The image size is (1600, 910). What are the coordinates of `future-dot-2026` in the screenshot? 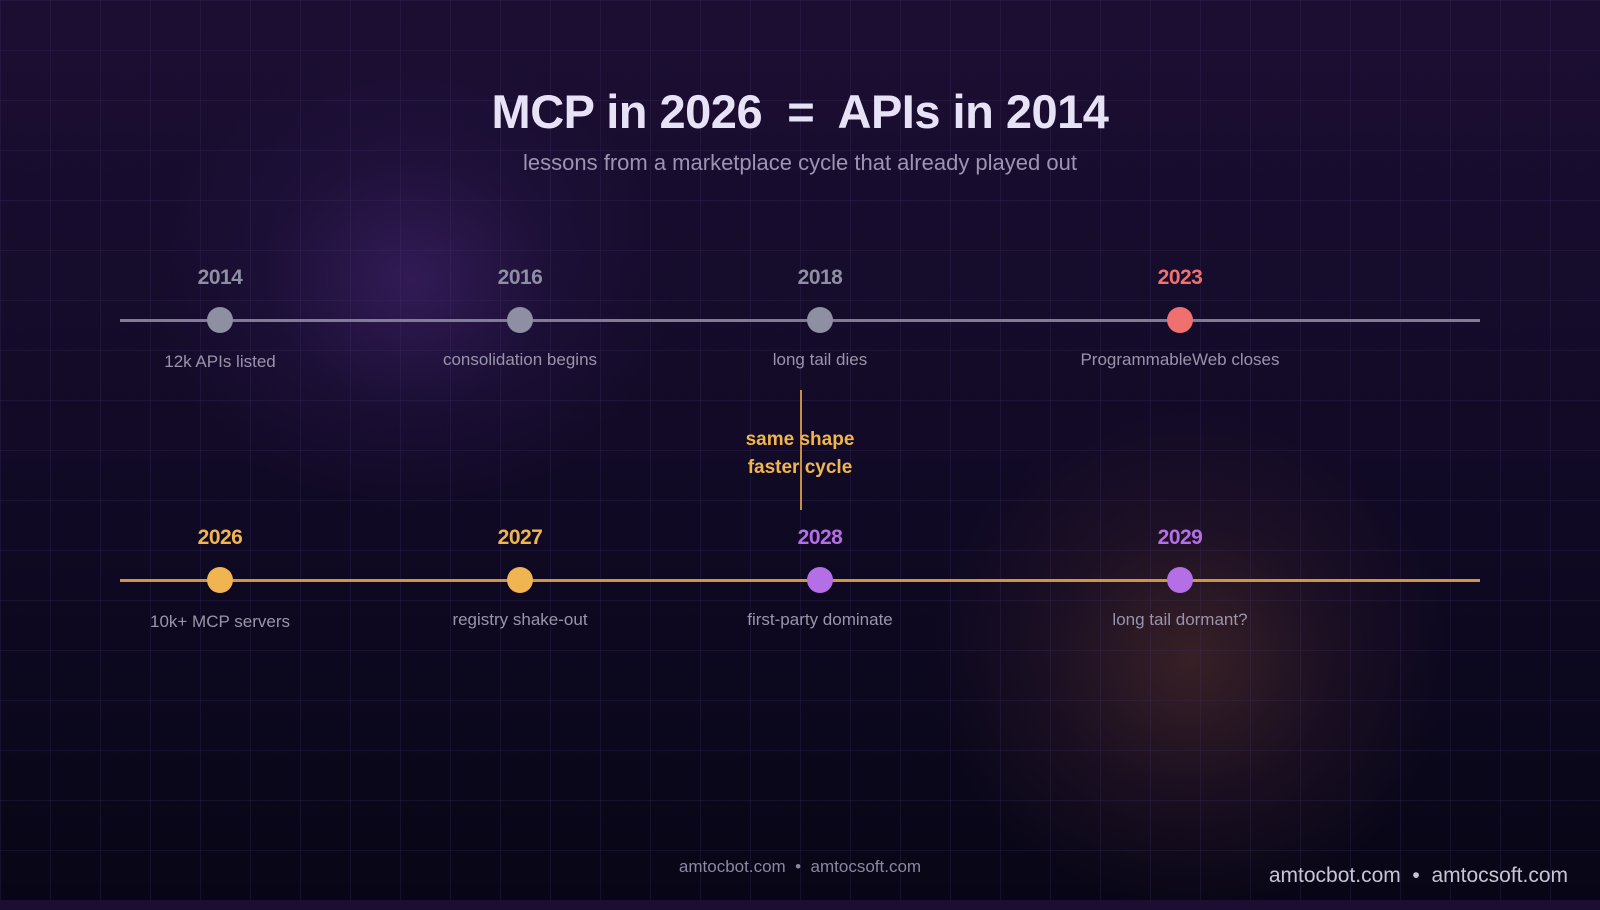 It's located at (220, 580).